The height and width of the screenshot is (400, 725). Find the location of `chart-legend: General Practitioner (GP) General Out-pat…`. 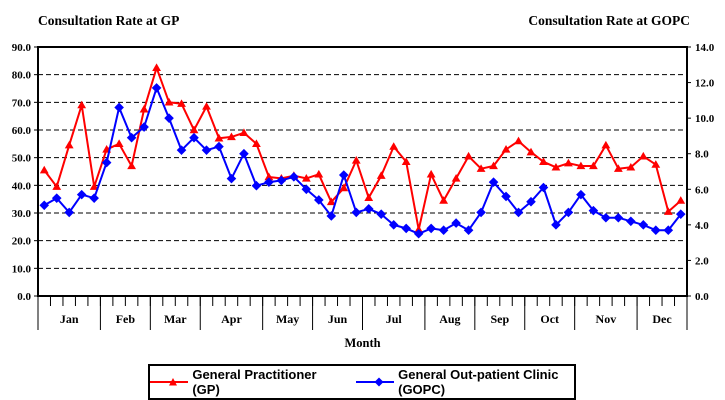

chart-legend: General Practitioner (GP) General Out-pat… is located at coordinates (362, 382).